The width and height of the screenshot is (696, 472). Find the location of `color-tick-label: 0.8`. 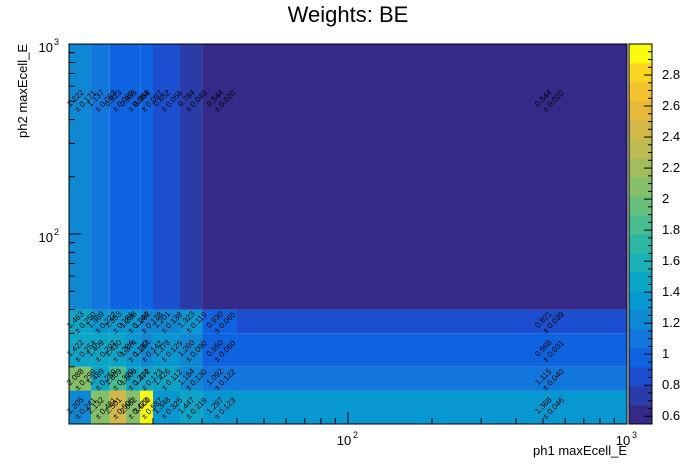

color-tick-label: 0.8 is located at coordinates (671, 384).